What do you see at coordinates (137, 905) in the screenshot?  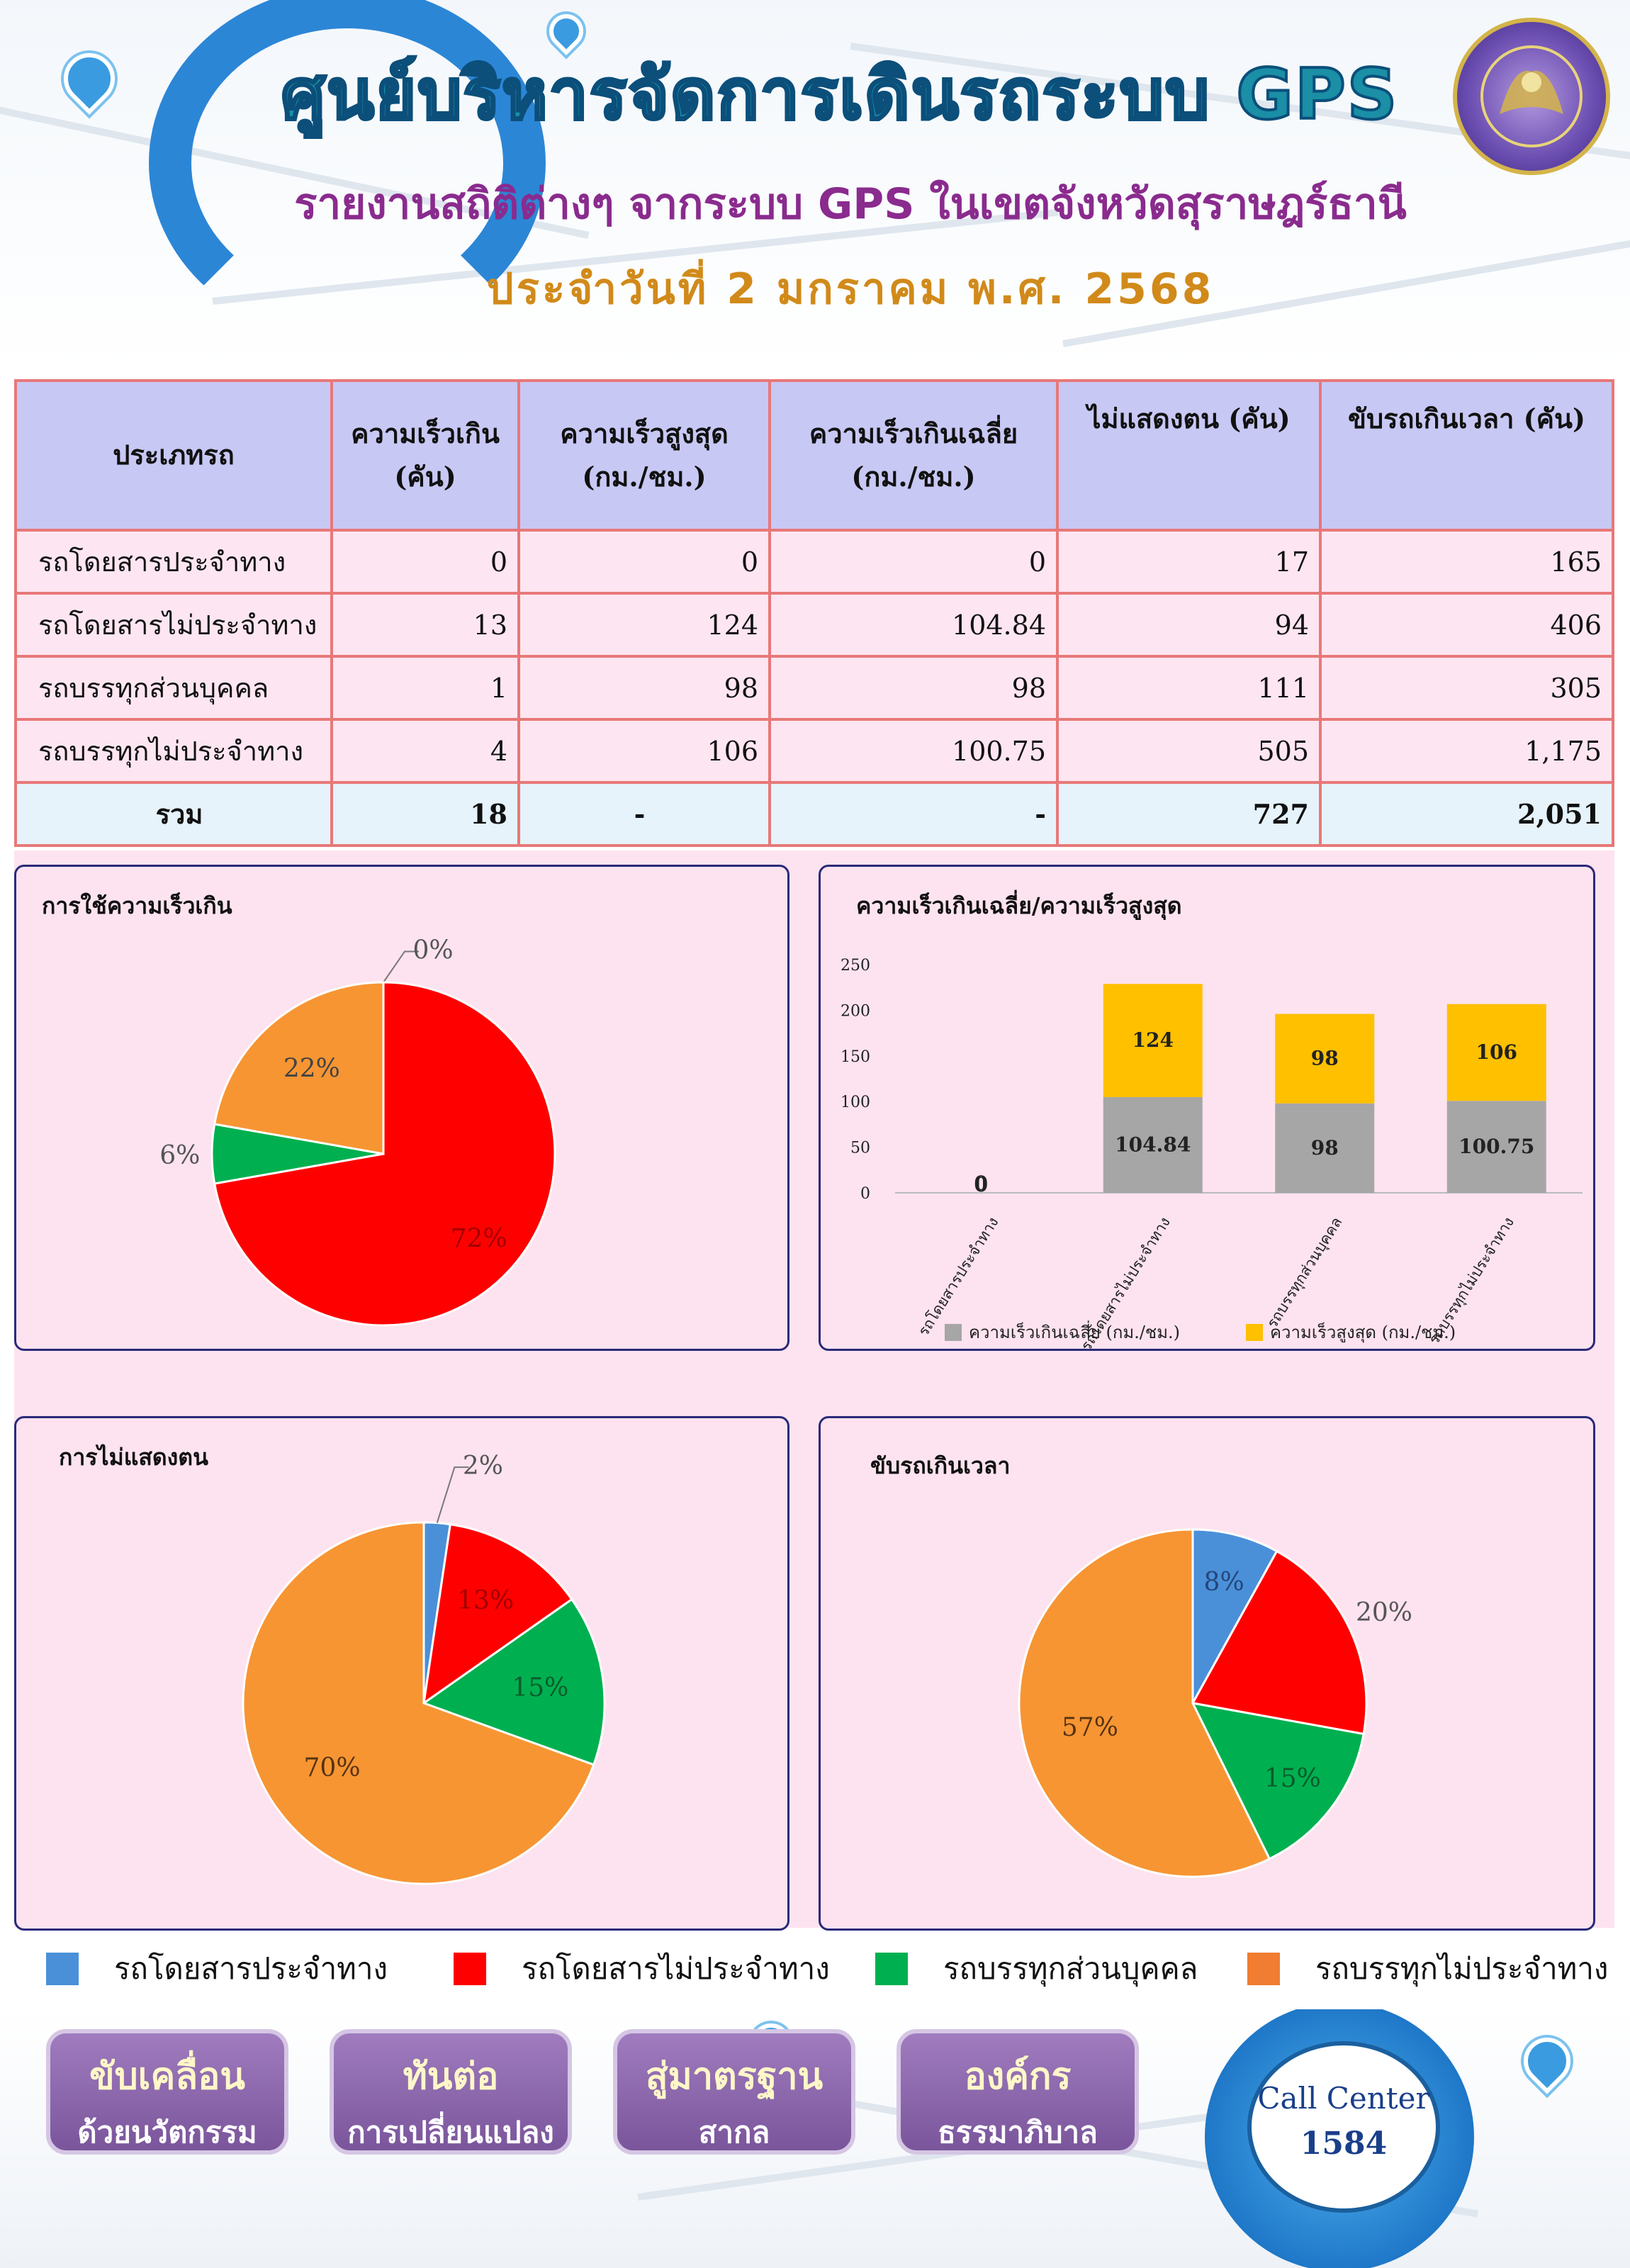 I see `chart-title: การใช้ความเร็วเกิน` at bounding box center [137, 905].